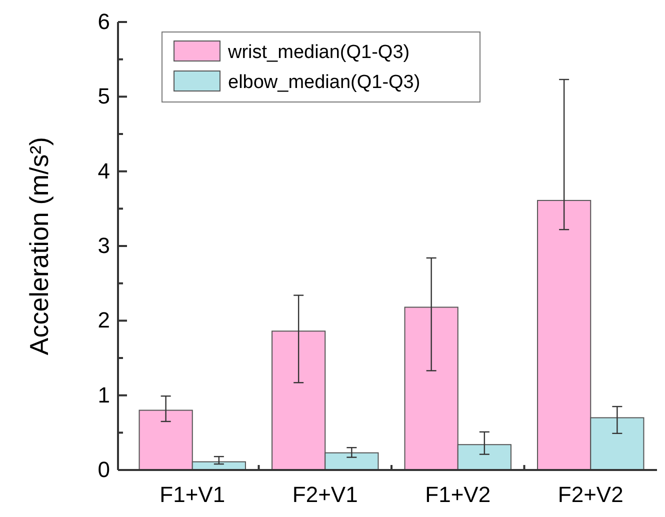 The height and width of the screenshot is (517, 665). Describe the element at coordinates (104, 395) in the screenshot. I see `y-tick-label: 1` at that location.